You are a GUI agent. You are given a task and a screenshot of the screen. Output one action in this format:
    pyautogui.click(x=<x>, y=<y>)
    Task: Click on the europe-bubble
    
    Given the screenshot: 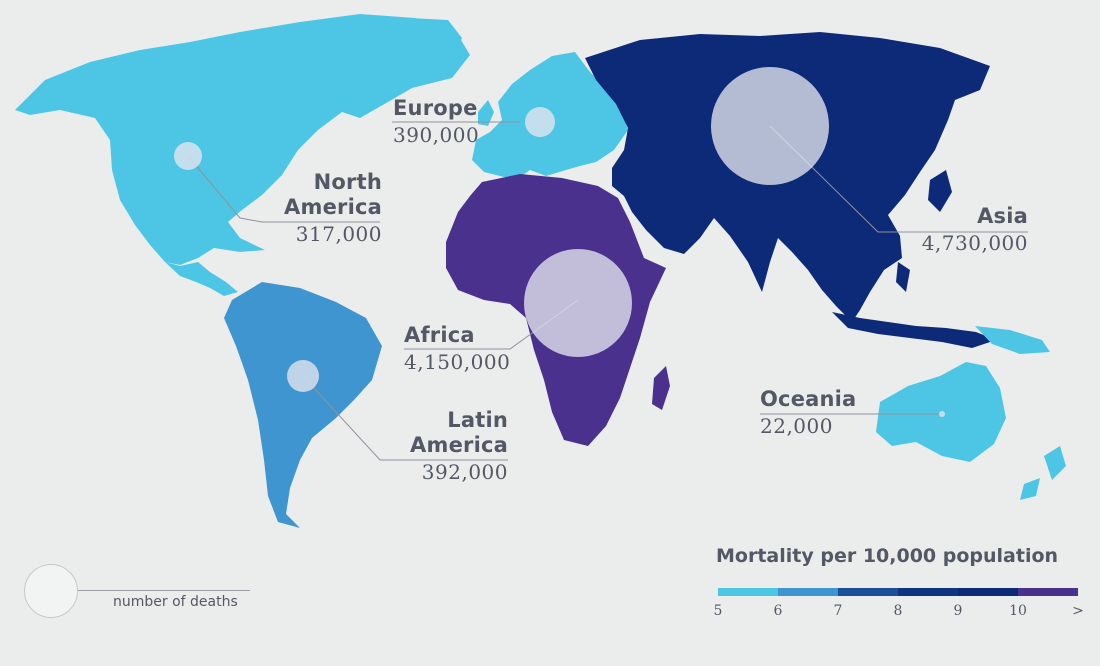 What is the action you would take?
    pyautogui.click(x=540, y=122)
    